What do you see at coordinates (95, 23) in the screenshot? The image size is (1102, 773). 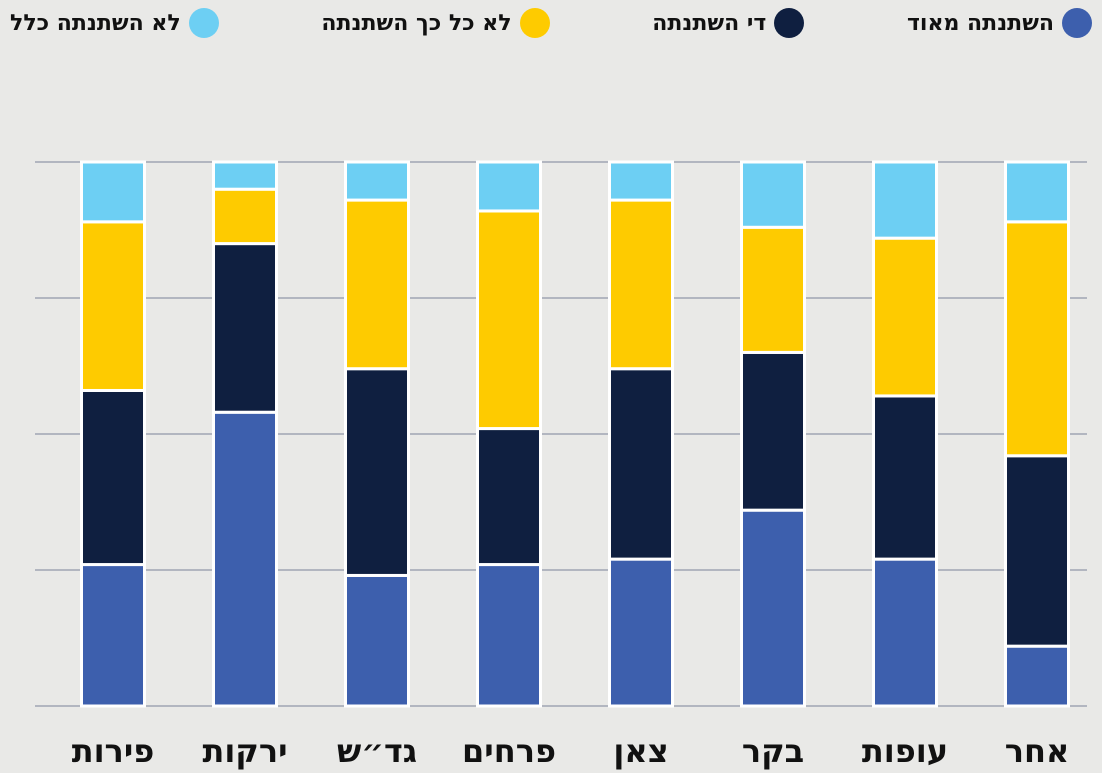 I see `legend-label: לא השתנתה כלל` at bounding box center [95, 23].